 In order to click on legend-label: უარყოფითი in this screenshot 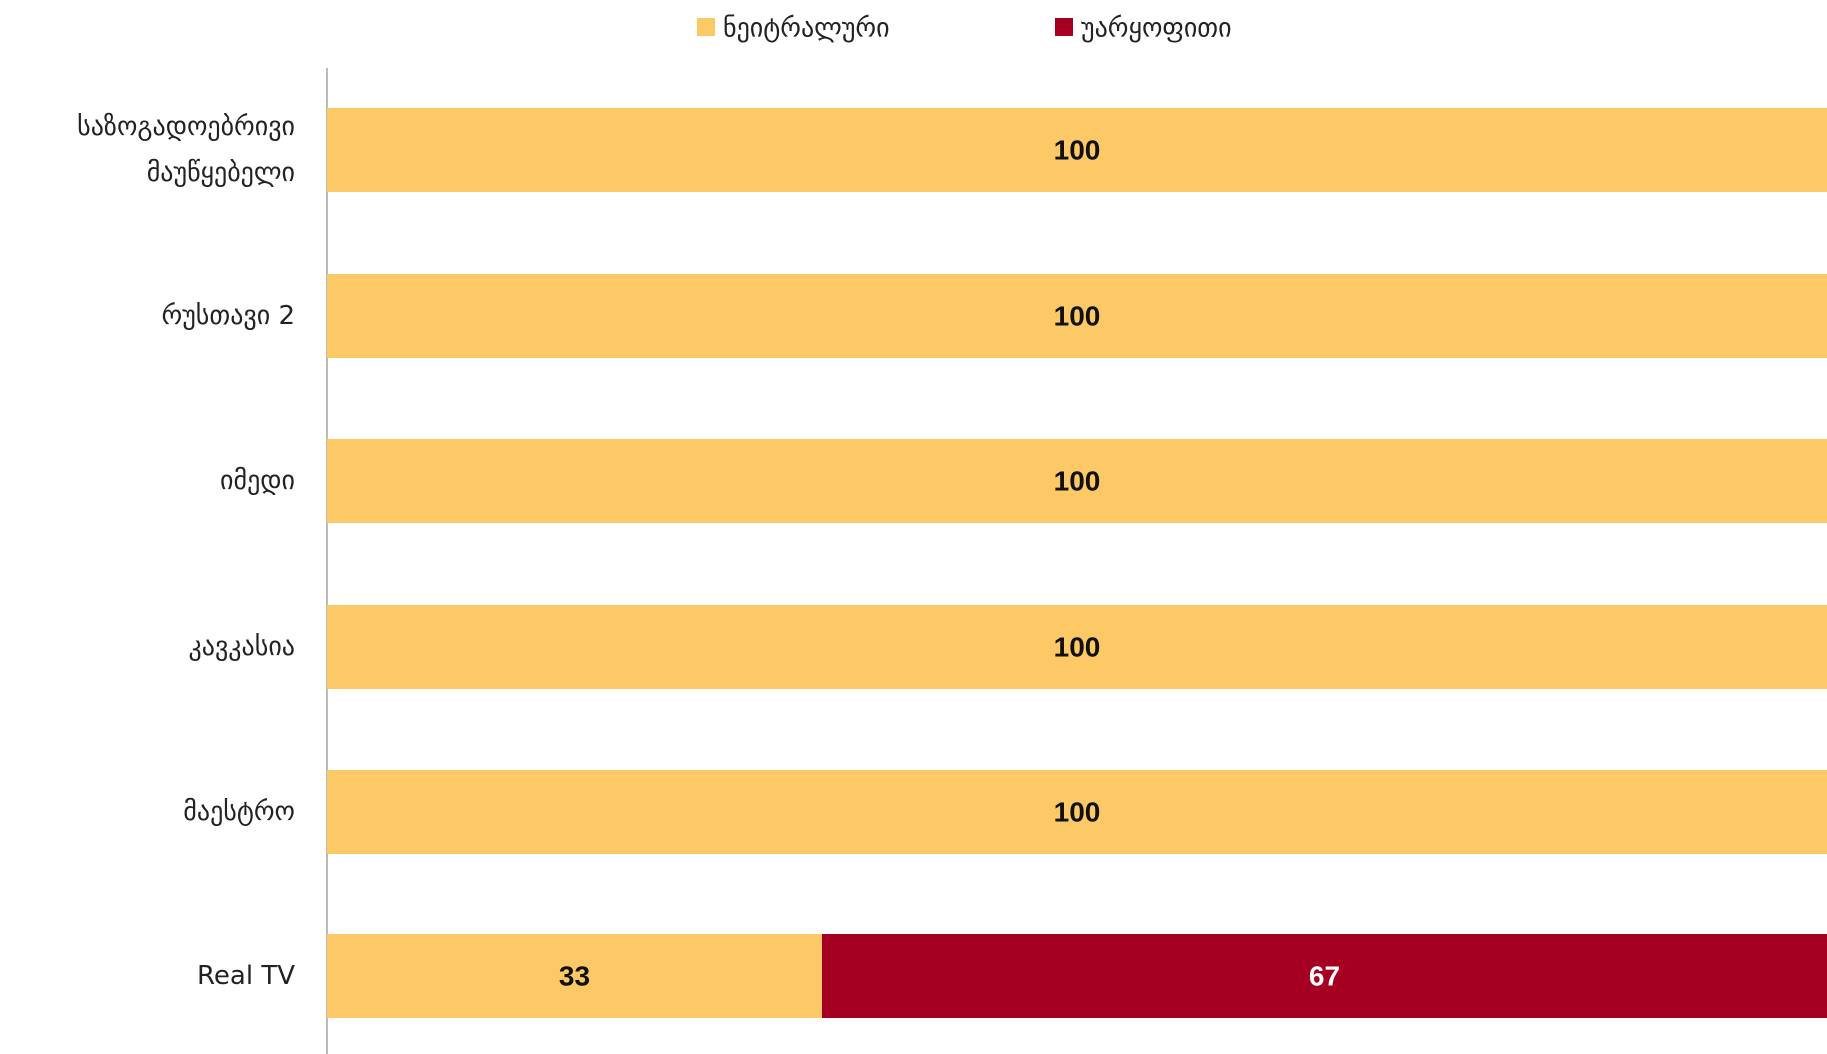, I will do `click(1156, 29)`.